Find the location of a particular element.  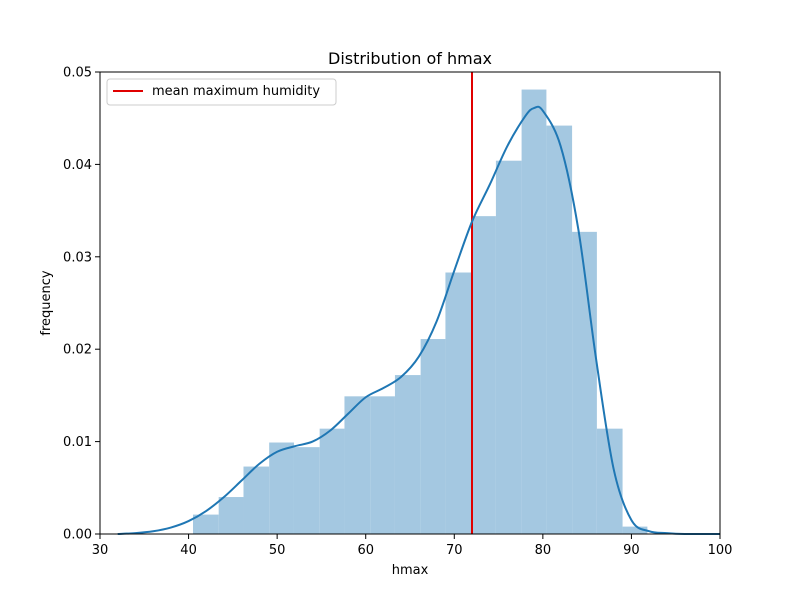

x-axis-label: hmax is located at coordinates (410, 570).